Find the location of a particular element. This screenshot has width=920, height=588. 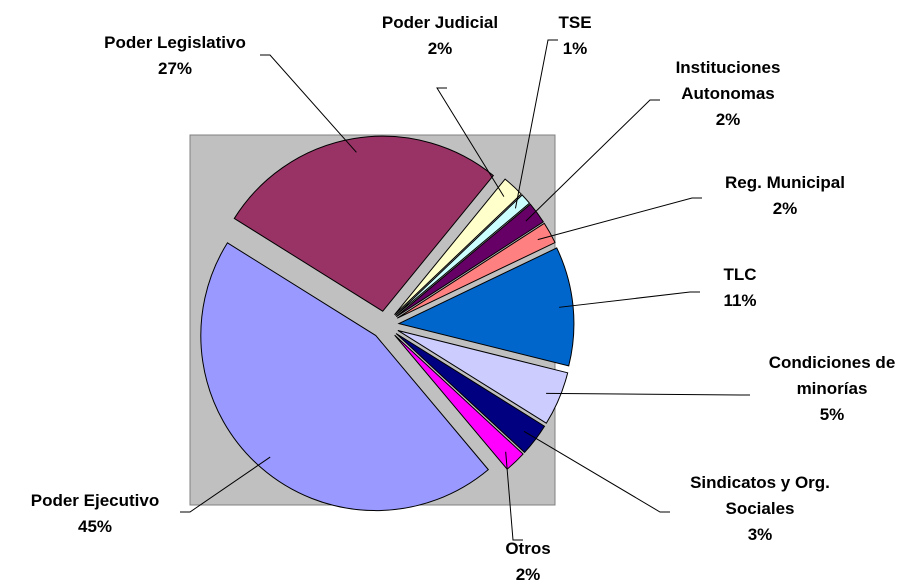

slice-percent: 27% is located at coordinates (175, 68).